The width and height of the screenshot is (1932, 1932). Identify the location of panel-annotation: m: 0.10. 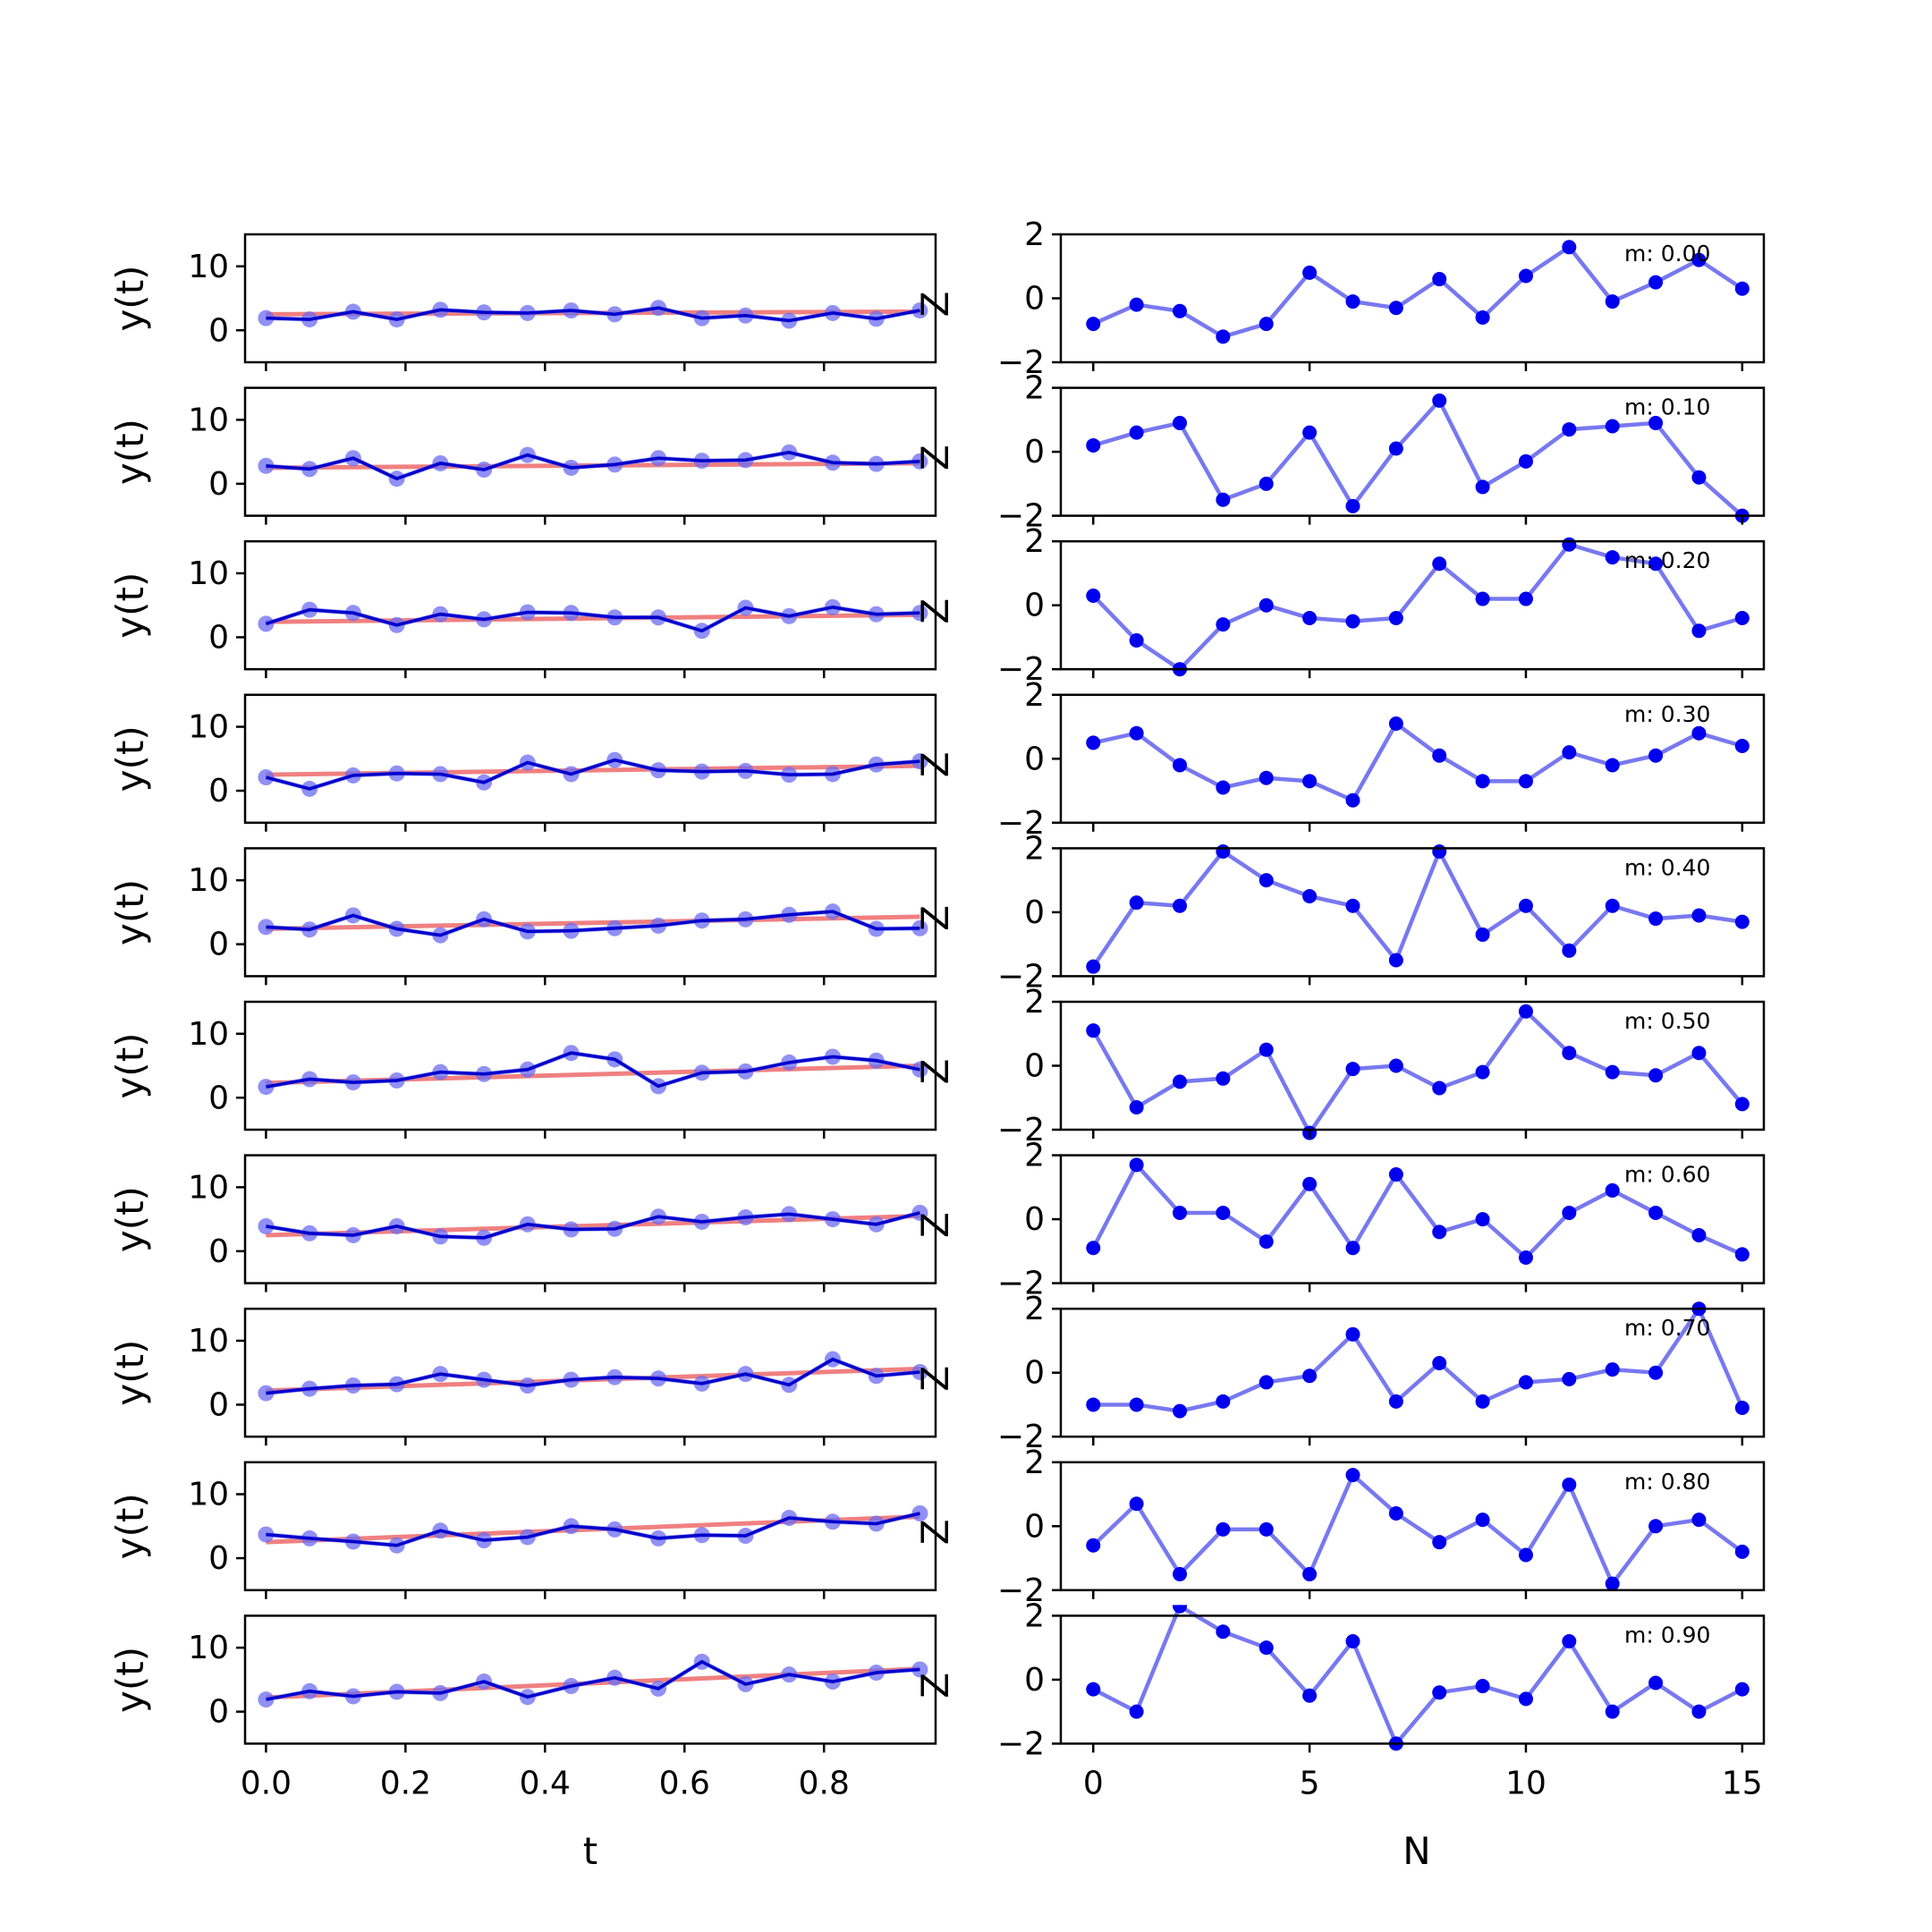
(1667, 407).